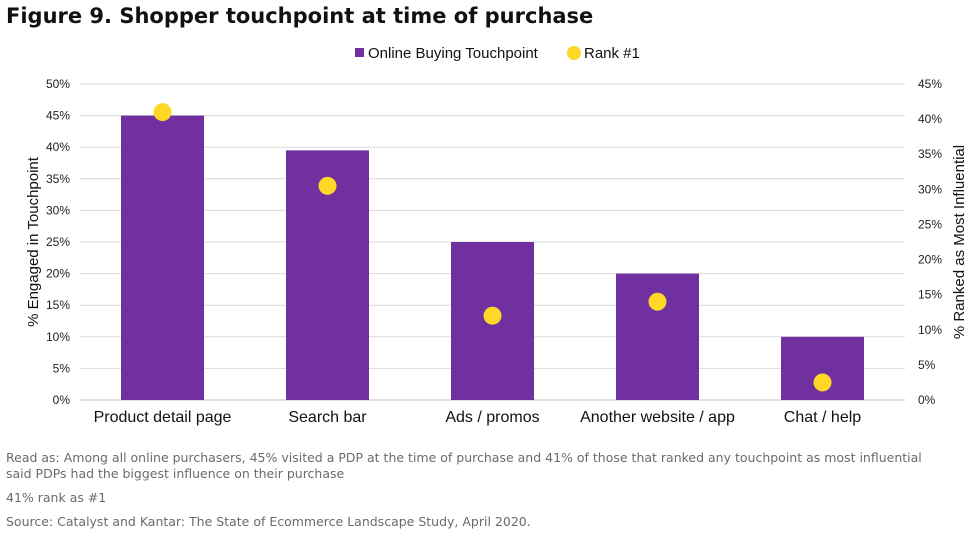 The height and width of the screenshot is (538, 971). I want to click on left-tick-label: 30%, so click(58, 210).